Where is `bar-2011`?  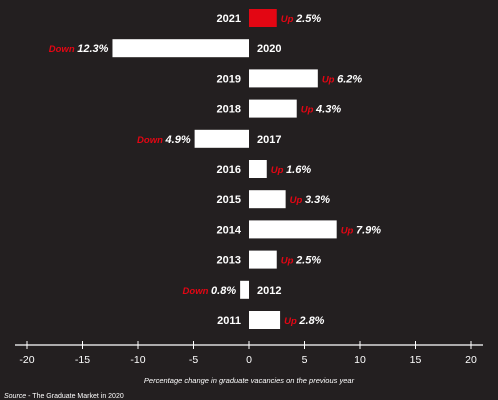 bar-2011 is located at coordinates (265, 320).